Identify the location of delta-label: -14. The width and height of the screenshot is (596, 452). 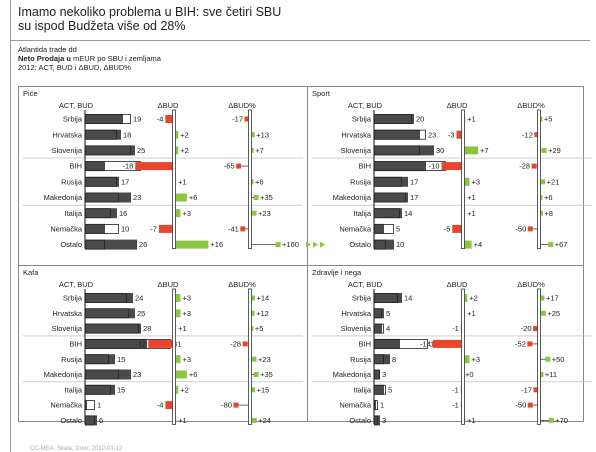
(425, 344).